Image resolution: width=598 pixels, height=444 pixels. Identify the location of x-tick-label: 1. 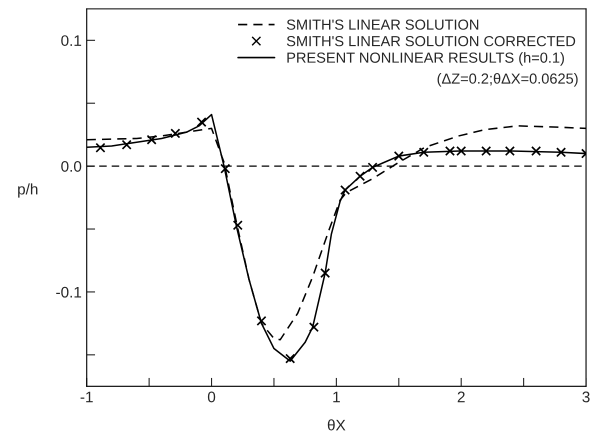
(336, 397).